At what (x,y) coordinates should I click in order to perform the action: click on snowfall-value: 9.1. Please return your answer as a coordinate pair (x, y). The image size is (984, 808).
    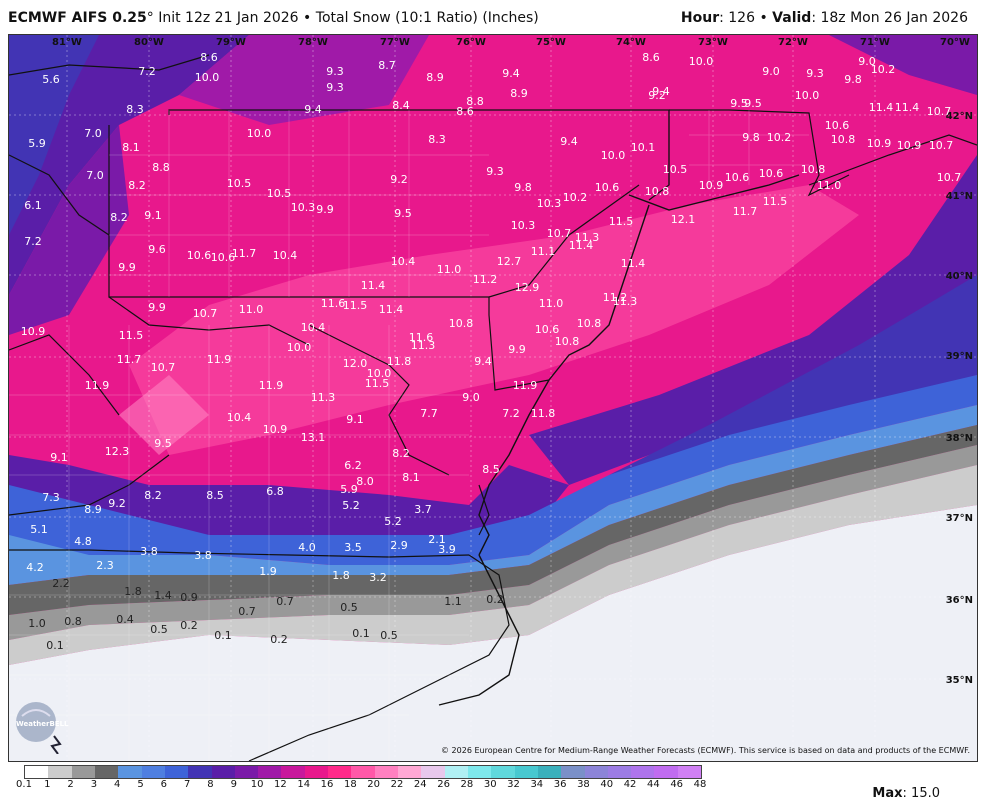
    Looking at the image, I should click on (355, 419).